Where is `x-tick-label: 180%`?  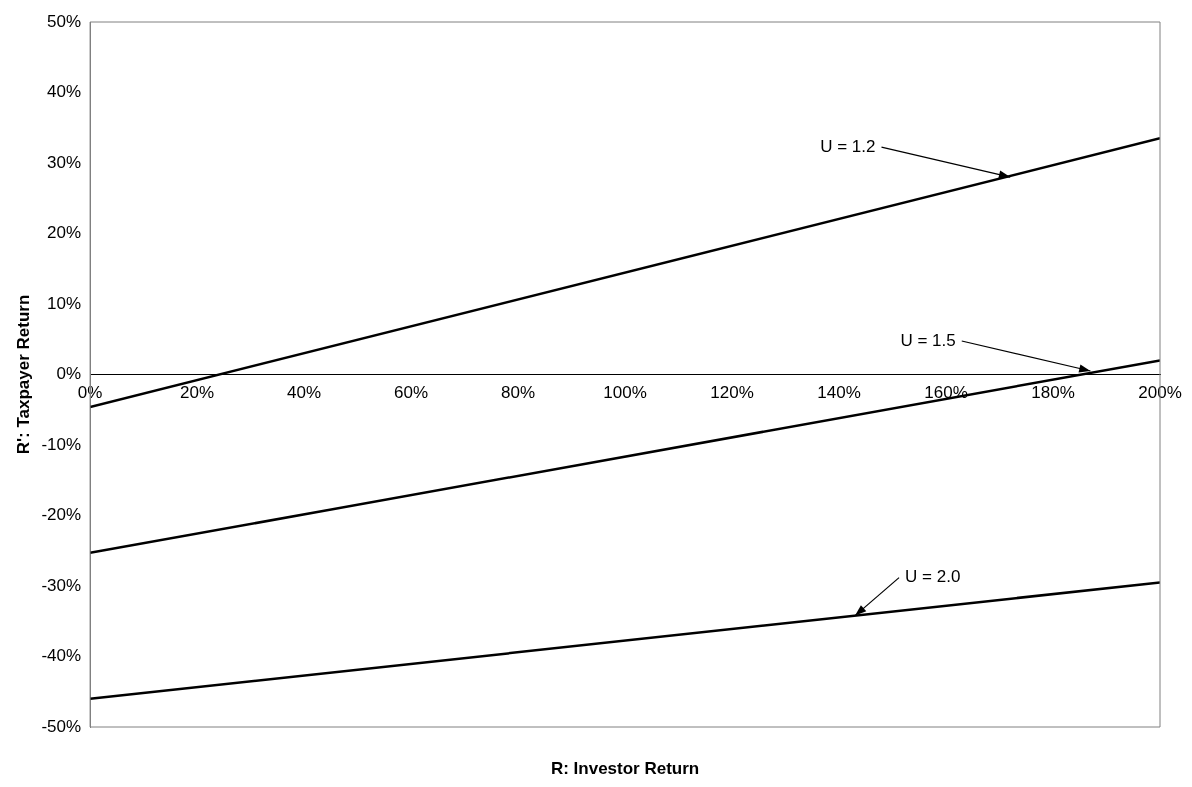 x-tick-label: 180% is located at coordinates (1053, 393).